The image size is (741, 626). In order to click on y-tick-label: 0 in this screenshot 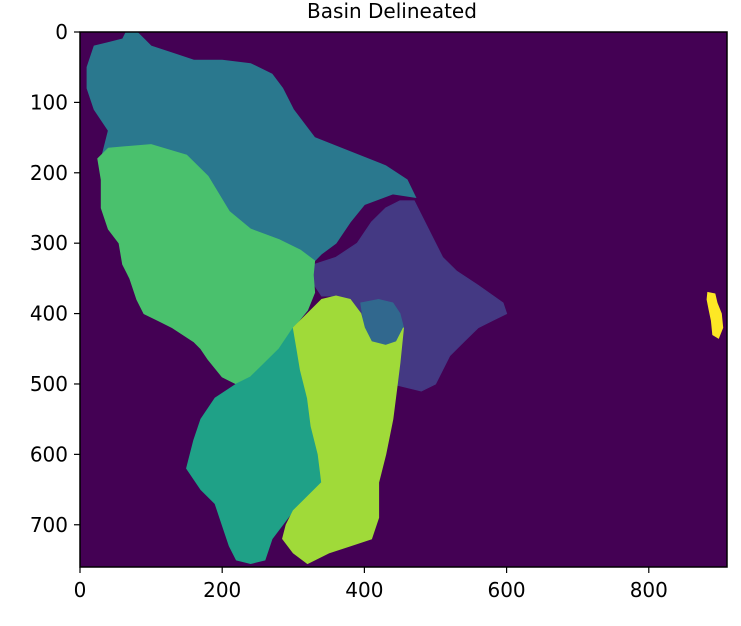, I will do `click(61, 32)`.